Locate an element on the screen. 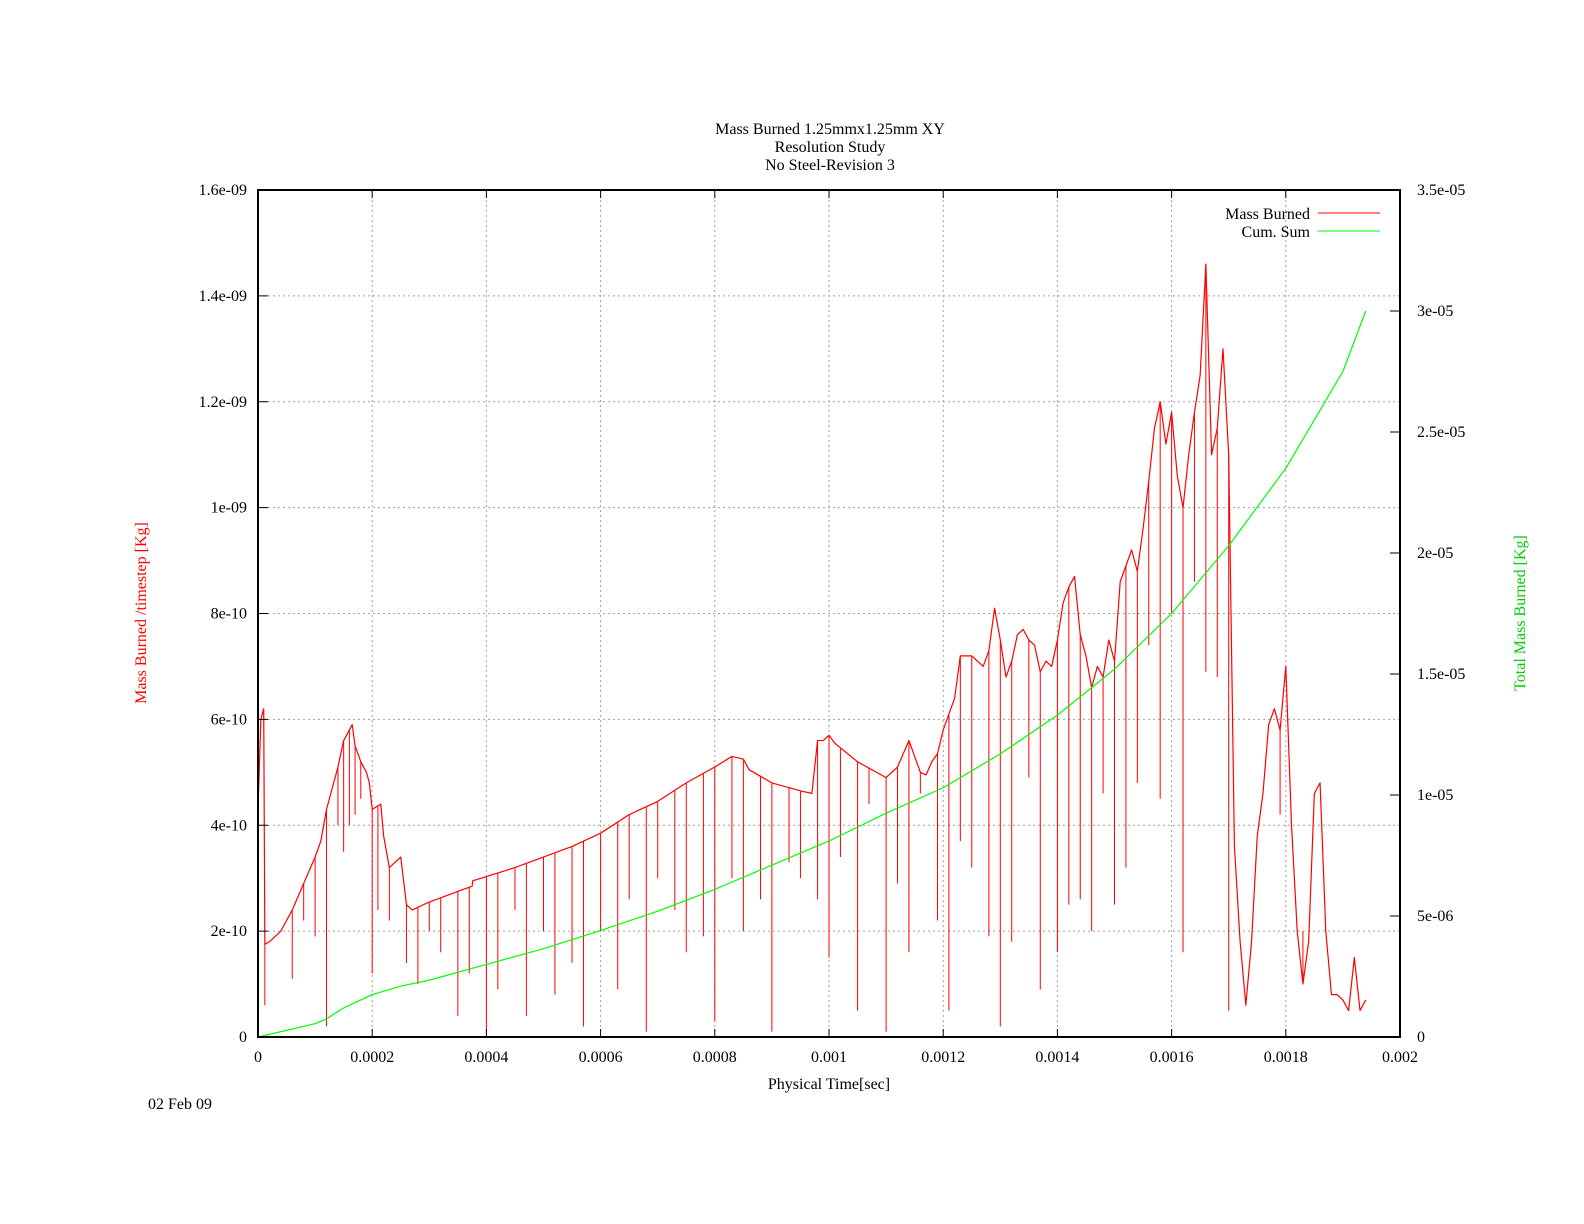 Image resolution: width=1584 pixels, height=1224 pixels. y-tick-label: 0 is located at coordinates (243, 1037).